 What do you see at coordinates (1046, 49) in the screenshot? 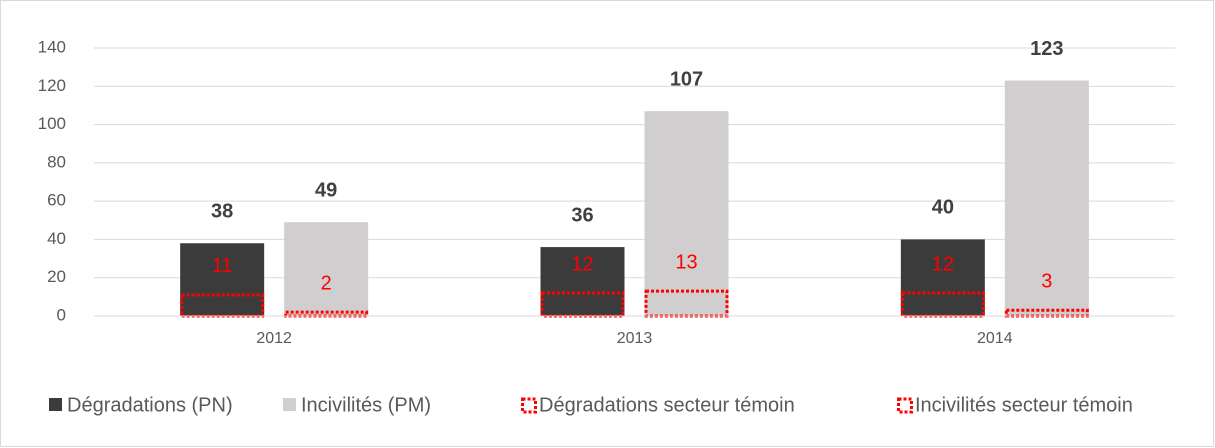
I see `data-label: 123` at bounding box center [1046, 49].